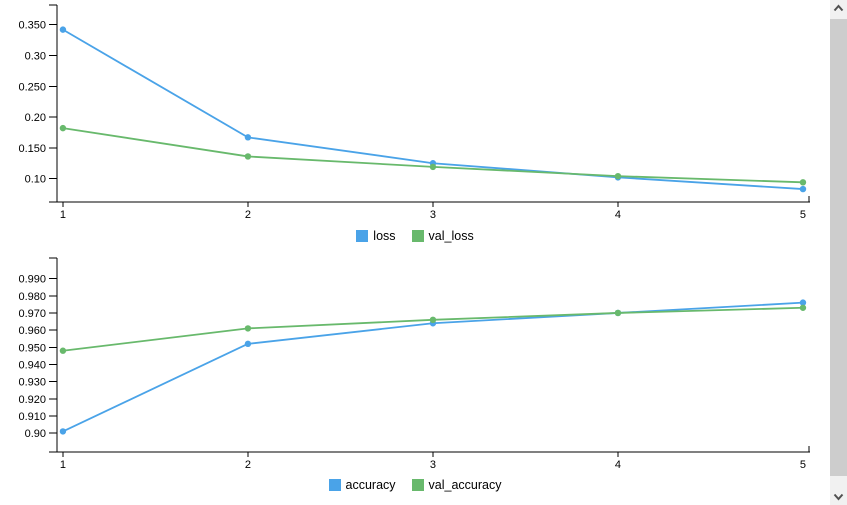 Image resolution: width=847 pixels, height=505 pixels. I want to click on y-tick-label: 0.30, so click(35, 56).